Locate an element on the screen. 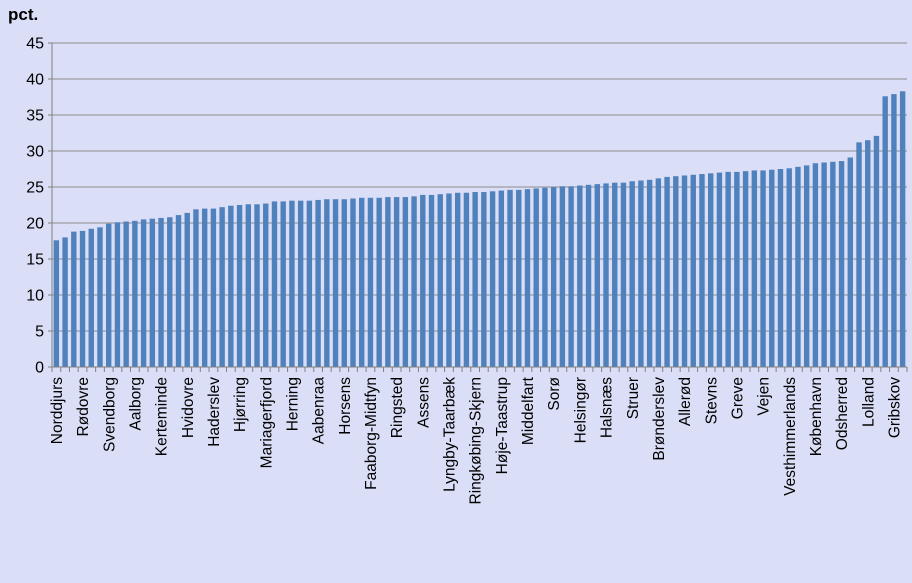 The width and height of the screenshot is (912, 583). category-label: Lyngby-Taarbæk is located at coordinates (450, 434).